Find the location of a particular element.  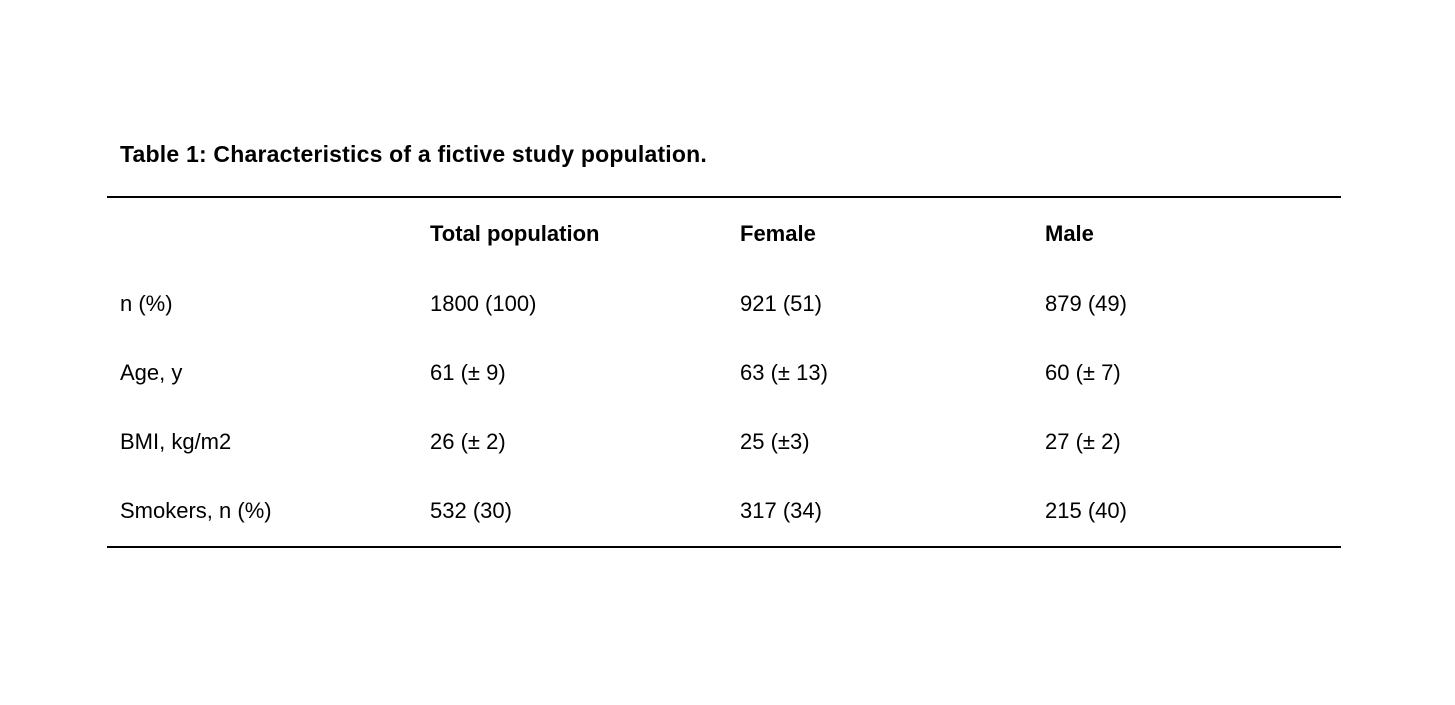

cell-age-female: 63 (± 13) is located at coordinates (784, 373).